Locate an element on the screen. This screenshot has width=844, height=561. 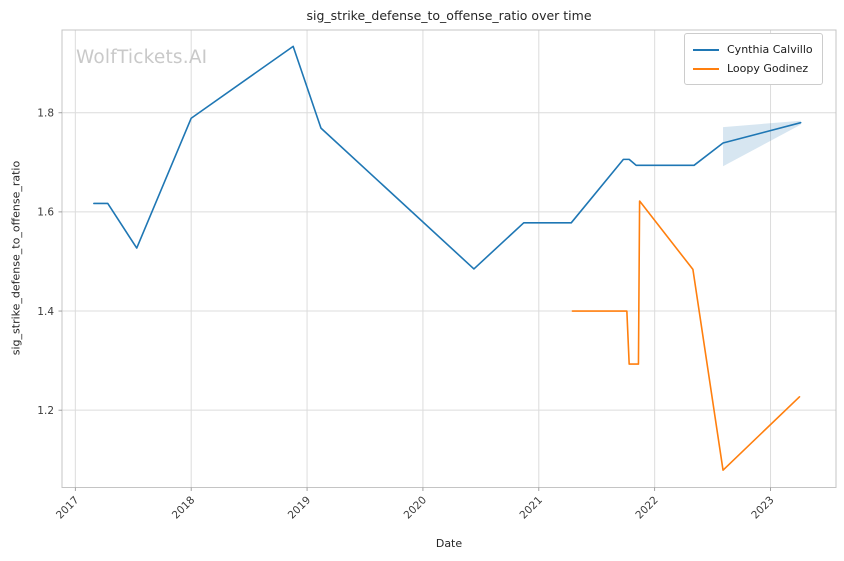
legend-item-loopy-godinez: Loopy Godinez is located at coordinates (753, 68).